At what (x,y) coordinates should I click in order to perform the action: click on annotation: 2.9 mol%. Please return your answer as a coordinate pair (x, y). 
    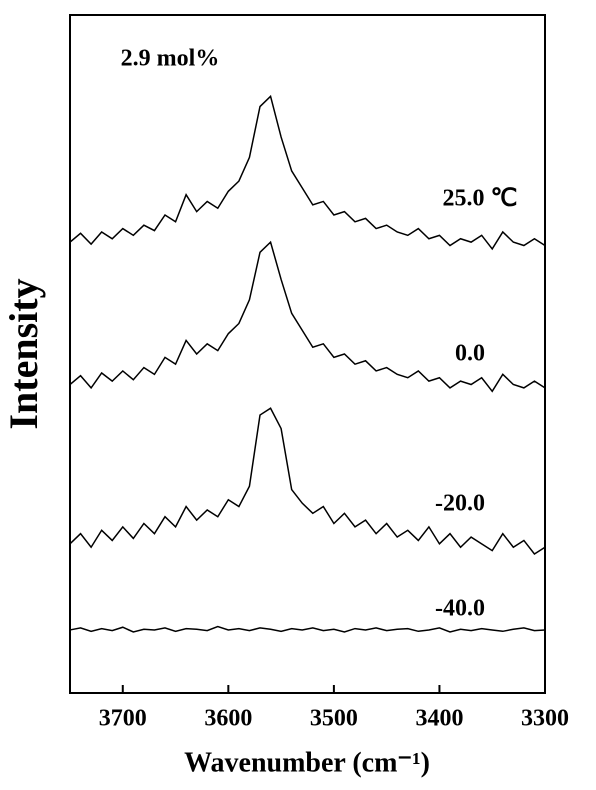
    Looking at the image, I should click on (170, 59).